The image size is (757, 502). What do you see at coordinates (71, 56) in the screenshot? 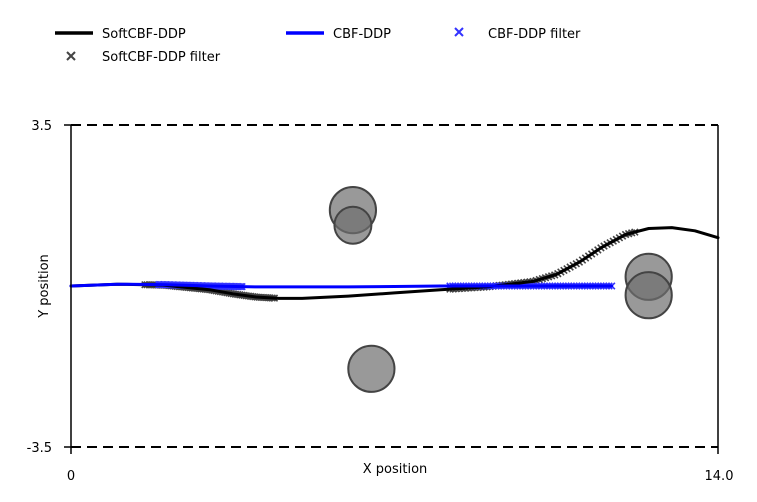
I see `legend-swatch-softcbf-ddp-filter` at bounding box center [71, 56].